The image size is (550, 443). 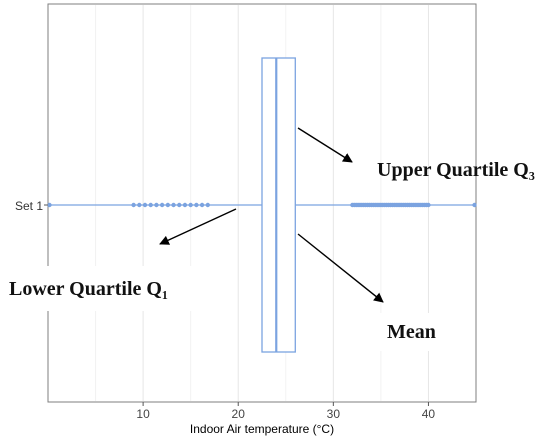 I want to click on x-tick-label: 10, so click(x=143, y=414).